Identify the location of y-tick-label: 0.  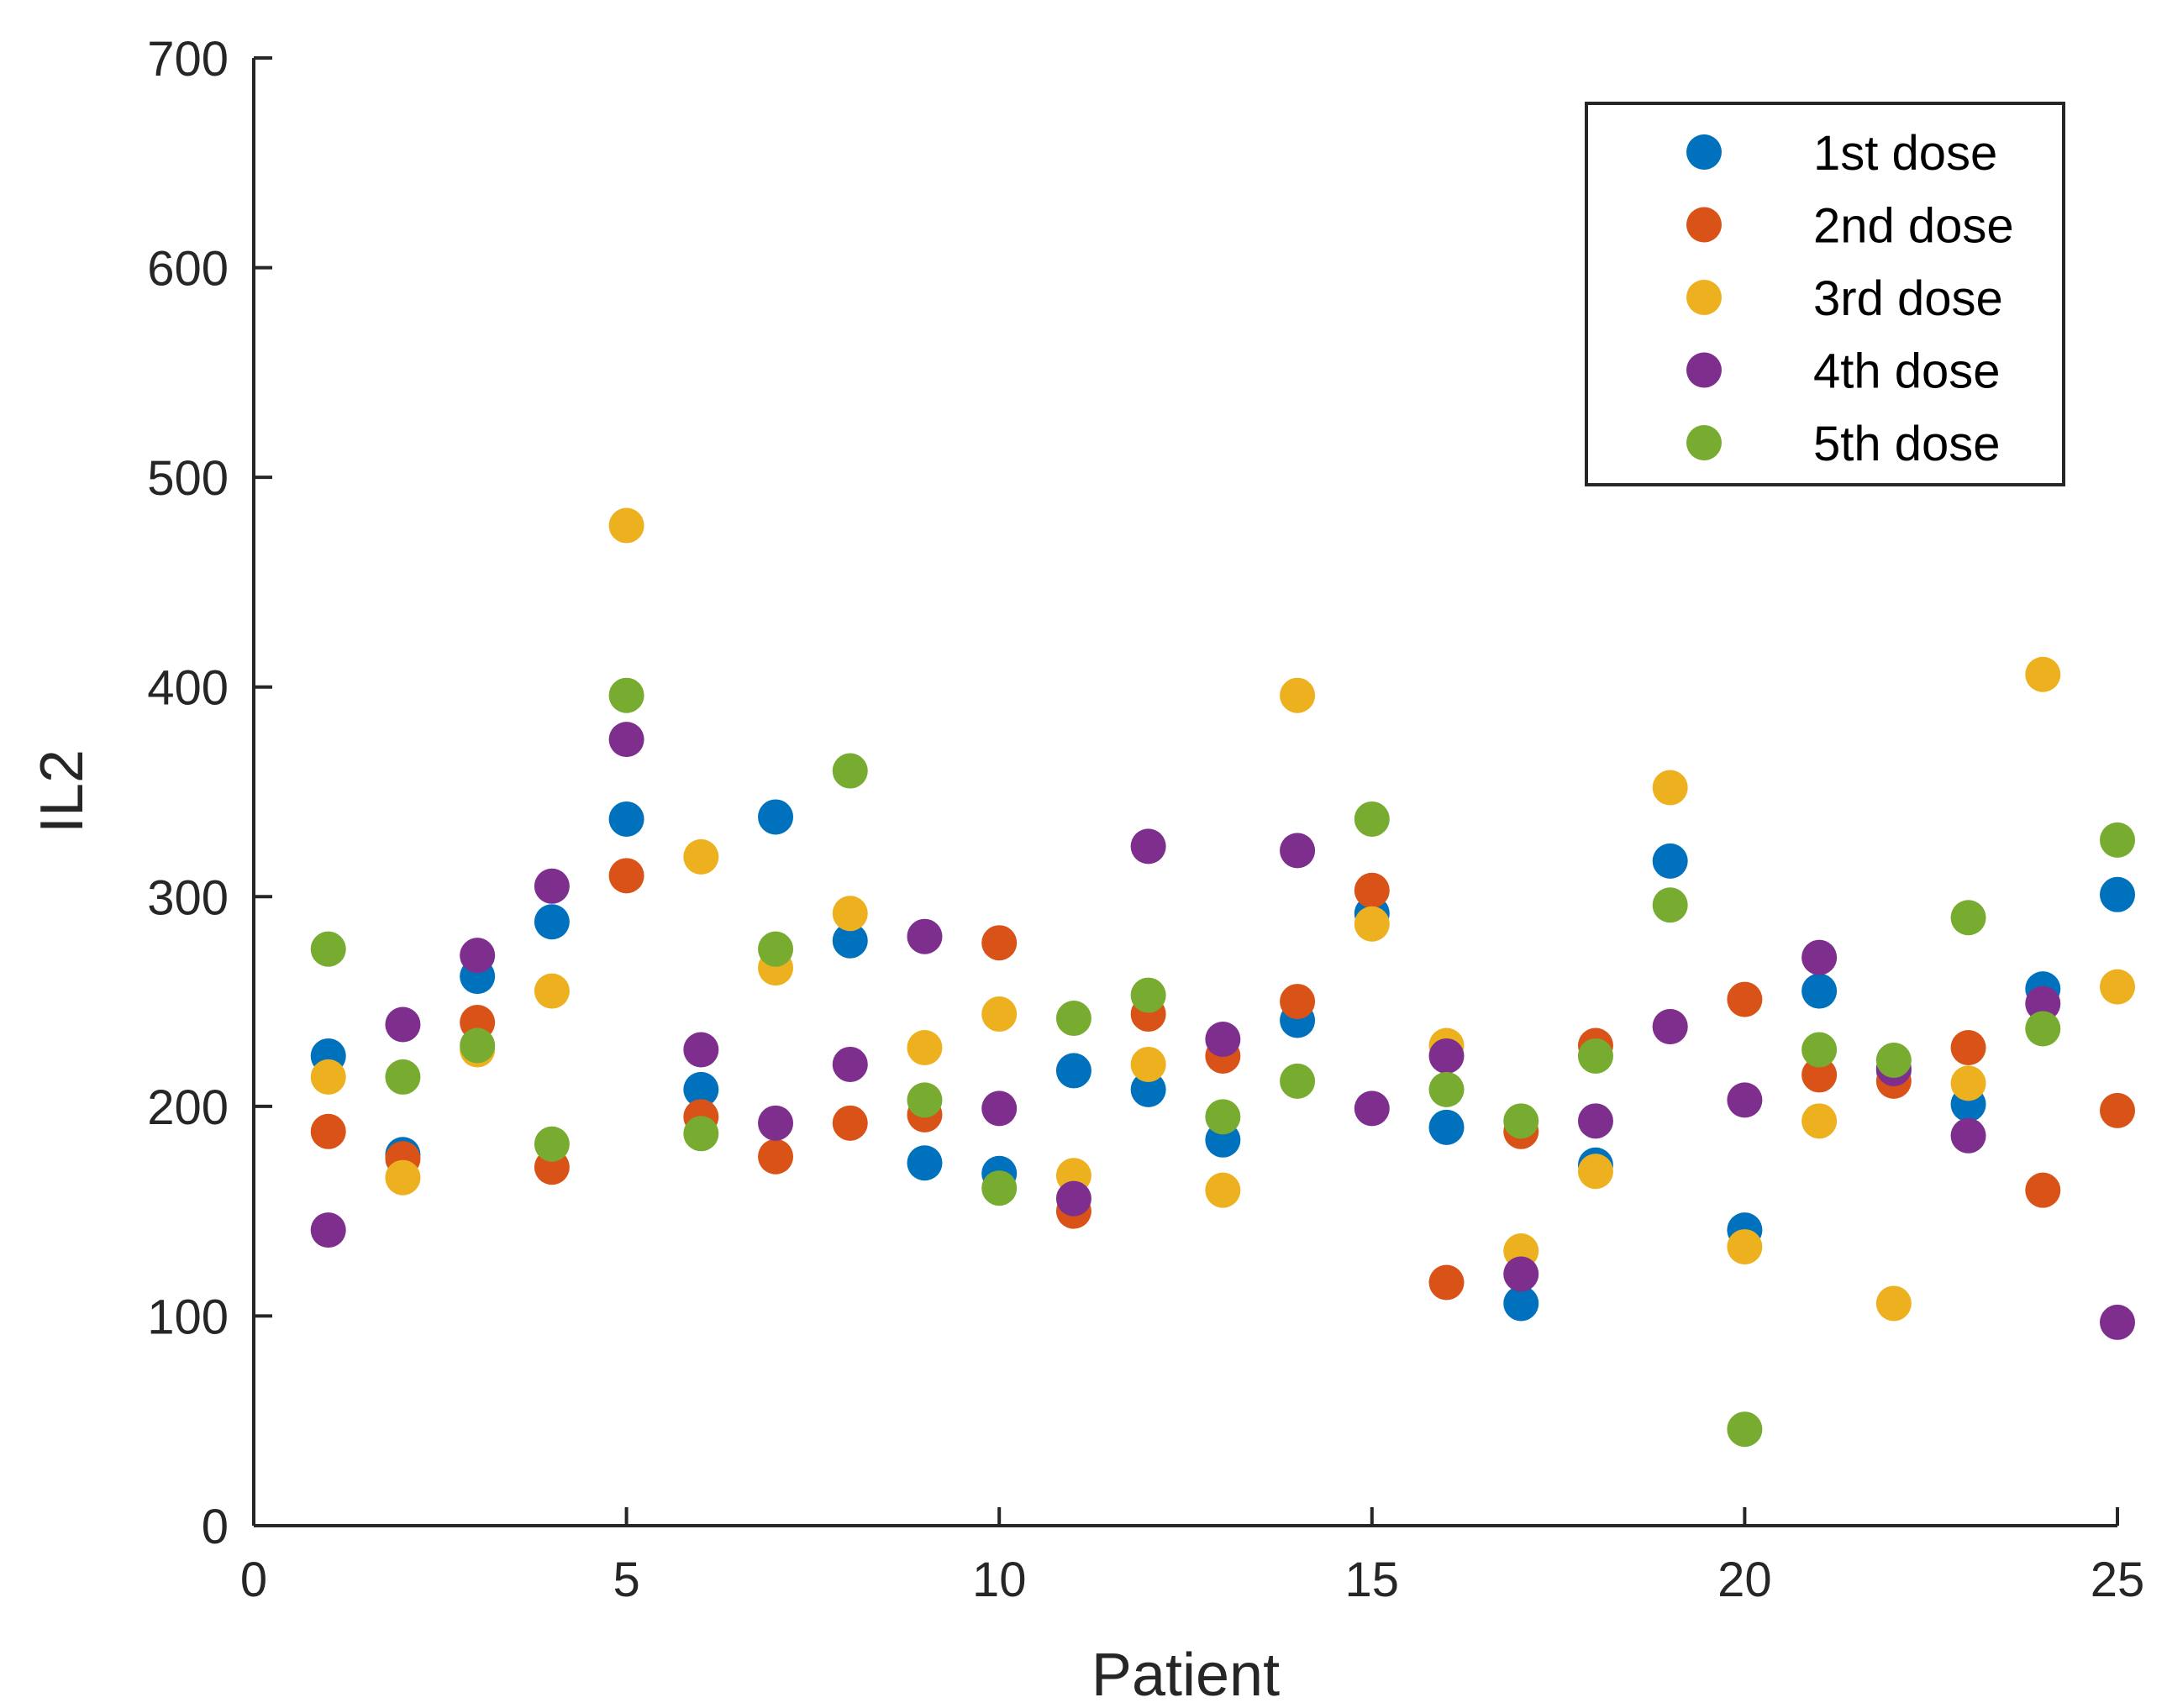
(215, 1527).